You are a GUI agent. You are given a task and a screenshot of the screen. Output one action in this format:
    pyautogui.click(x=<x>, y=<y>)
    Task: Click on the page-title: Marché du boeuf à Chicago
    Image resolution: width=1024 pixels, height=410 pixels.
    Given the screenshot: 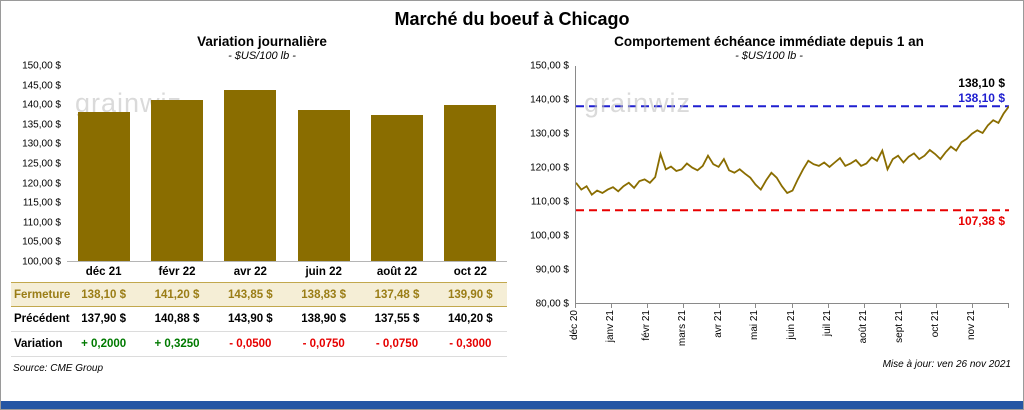 What is the action you would take?
    pyautogui.click(x=512, y=19)
    